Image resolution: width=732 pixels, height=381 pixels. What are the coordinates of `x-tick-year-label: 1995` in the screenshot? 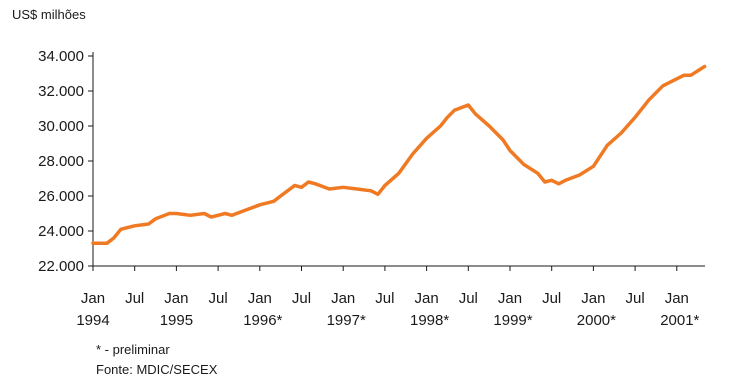 It's located at (176, 320).